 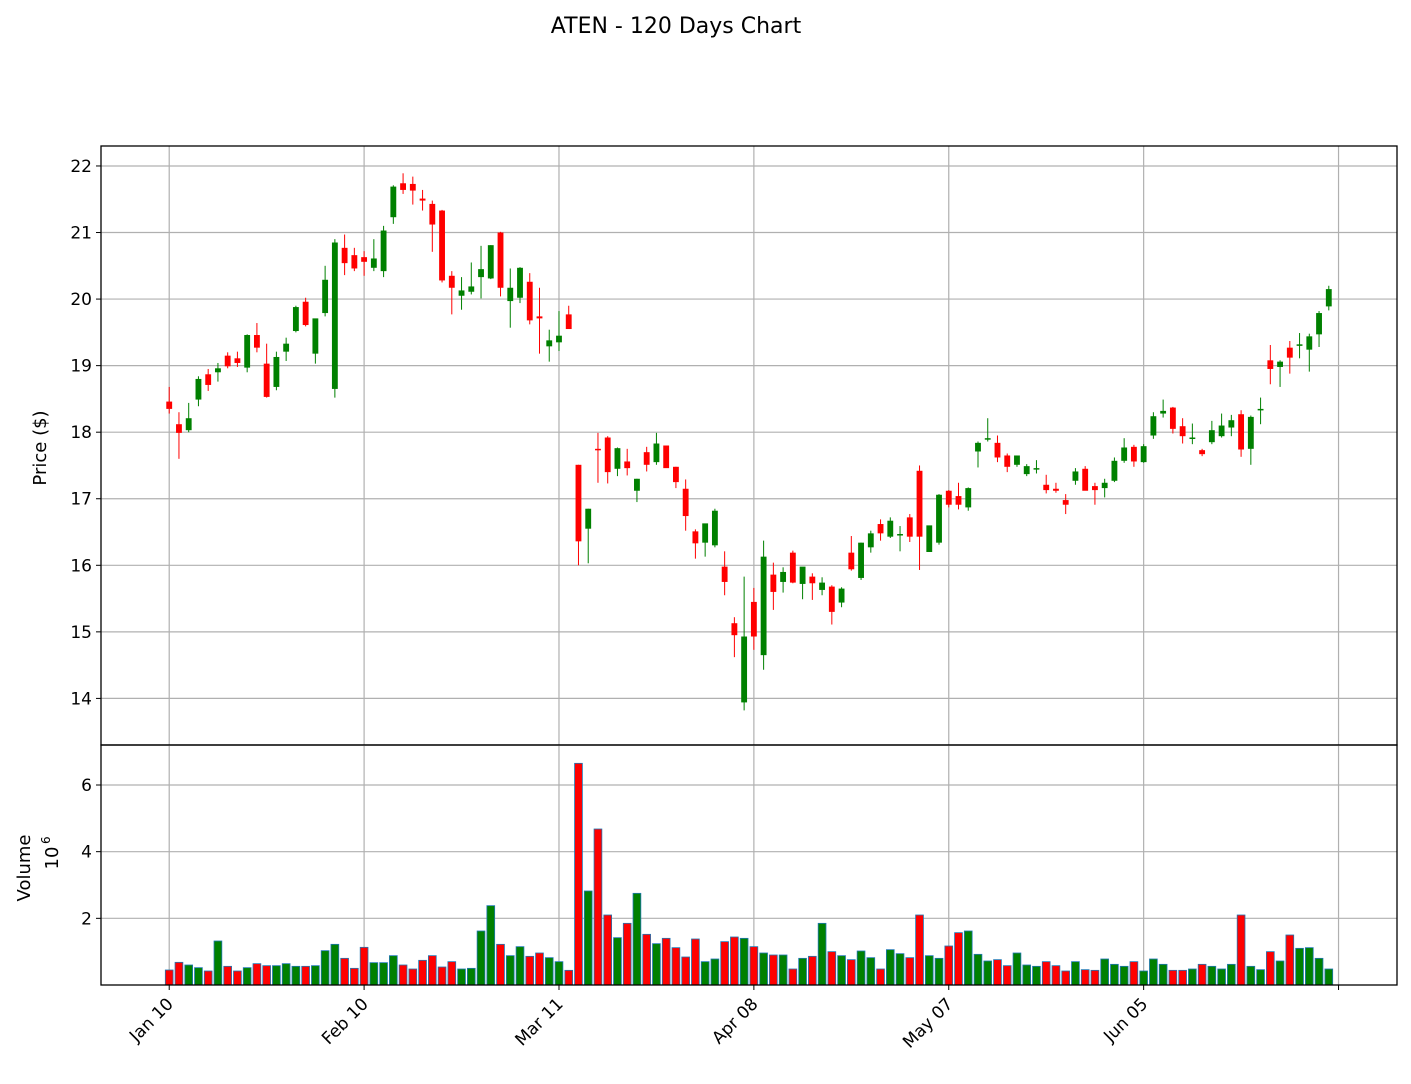 What do you see at coordinates (86, 853) in the screenshot?
I see `volume-y-tick-label: 4` at bounding box center [86, 853].